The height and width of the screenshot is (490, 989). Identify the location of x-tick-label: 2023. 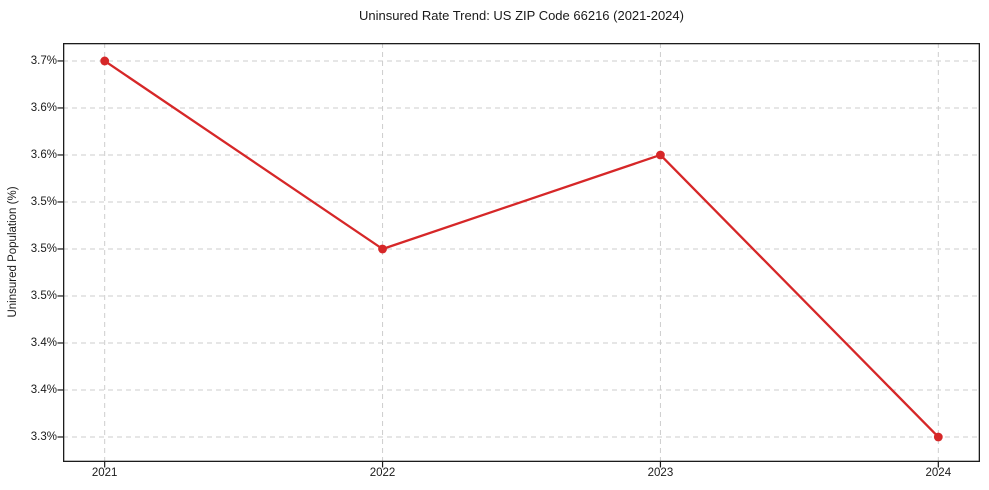
(660, 473).